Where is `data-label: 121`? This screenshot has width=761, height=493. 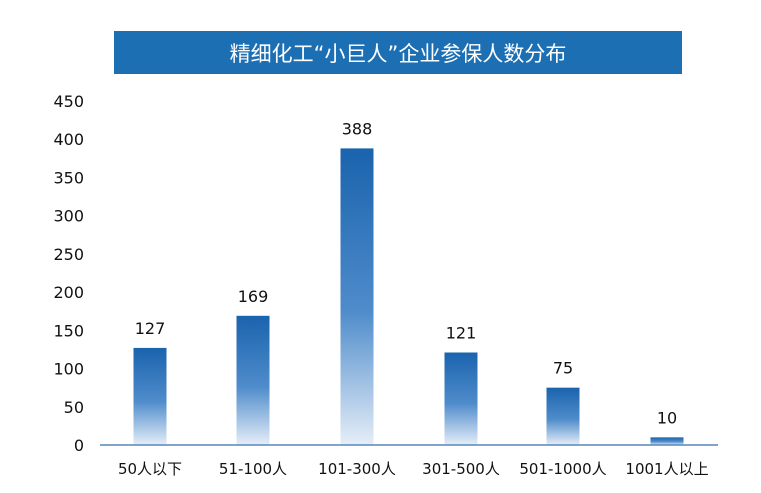 data-label: 121 is located at coordinates (461, 333).